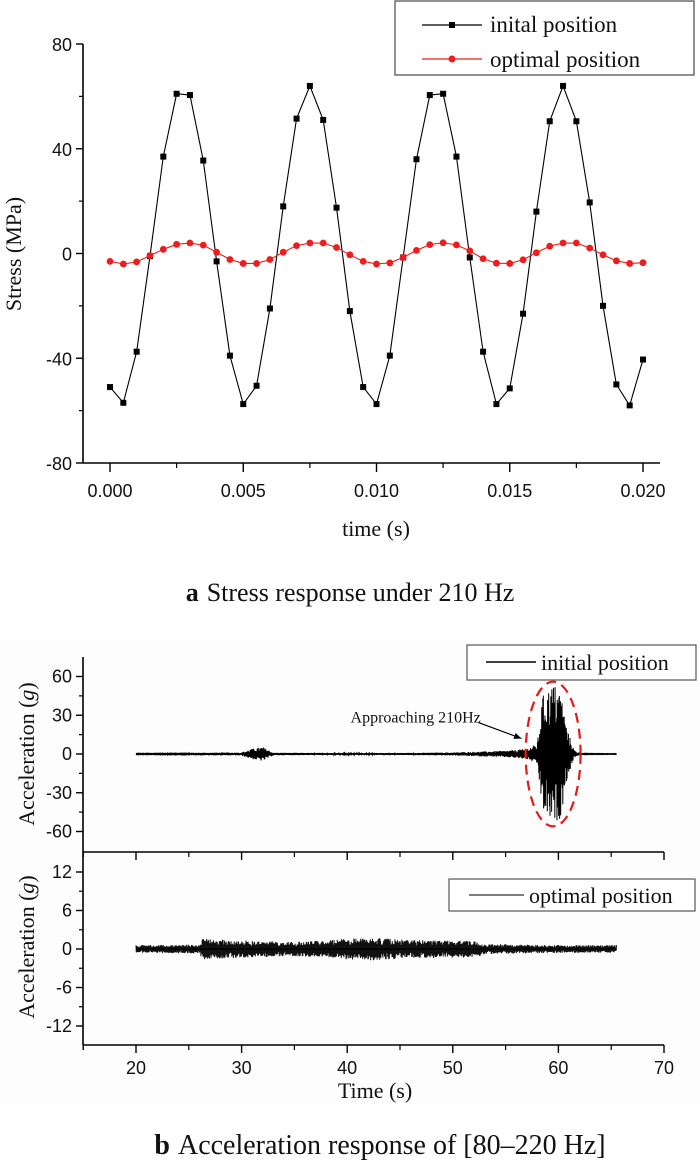 The height and width of the screenshot is (1167, 700). Describe the element at coordinates (500, 730) in the screenshot. I see `annotation-arrow-icon` at that location.